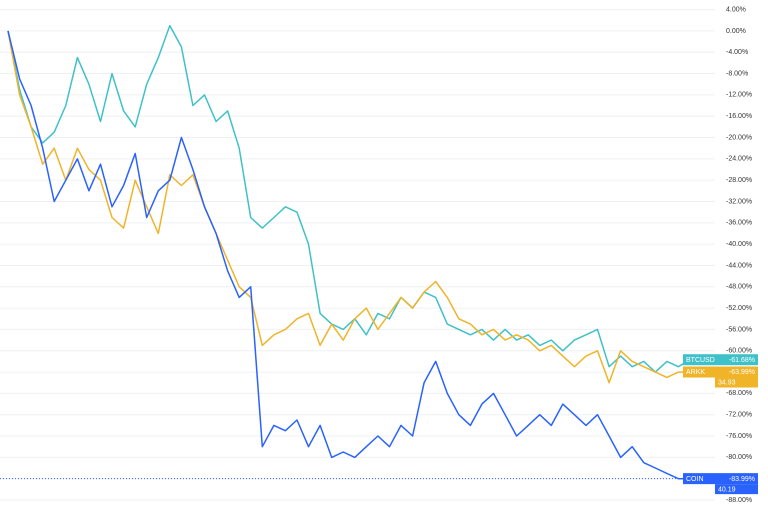 Image resolution: width=768 pixels, height=512 pixels. I want to click on y-tick-label: -44.00%, so click(739, 265).